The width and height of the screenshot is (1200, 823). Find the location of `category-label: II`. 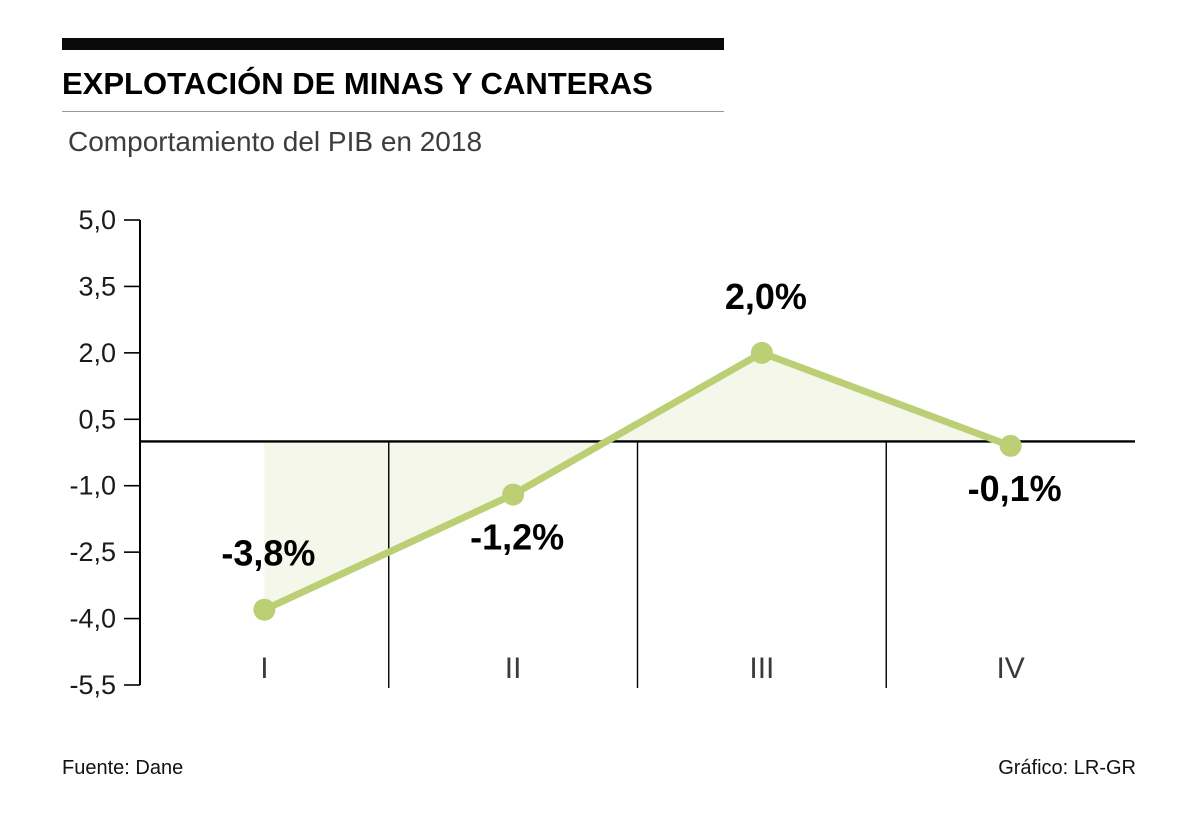

category-label: II is located at coordinates (513, 668).